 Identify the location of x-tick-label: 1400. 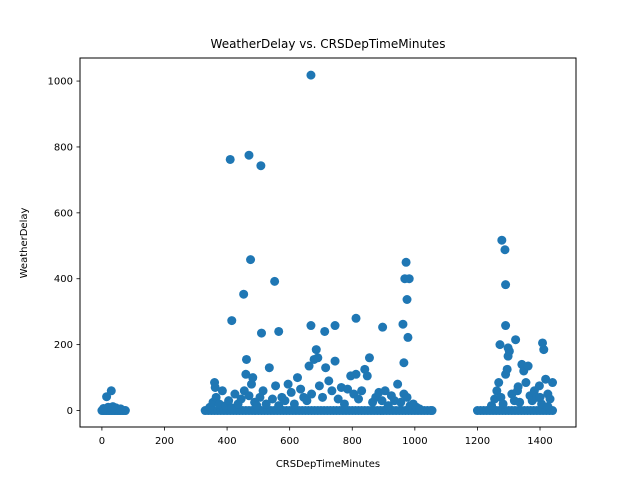
(539, 441).